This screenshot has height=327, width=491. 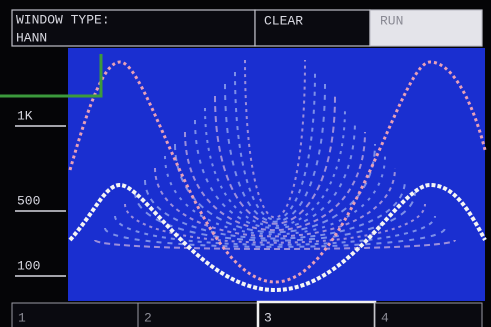 What do you see at coordinates (426, 28) in the screenshot?
I see `run-button` at bounding box center [426, 28].